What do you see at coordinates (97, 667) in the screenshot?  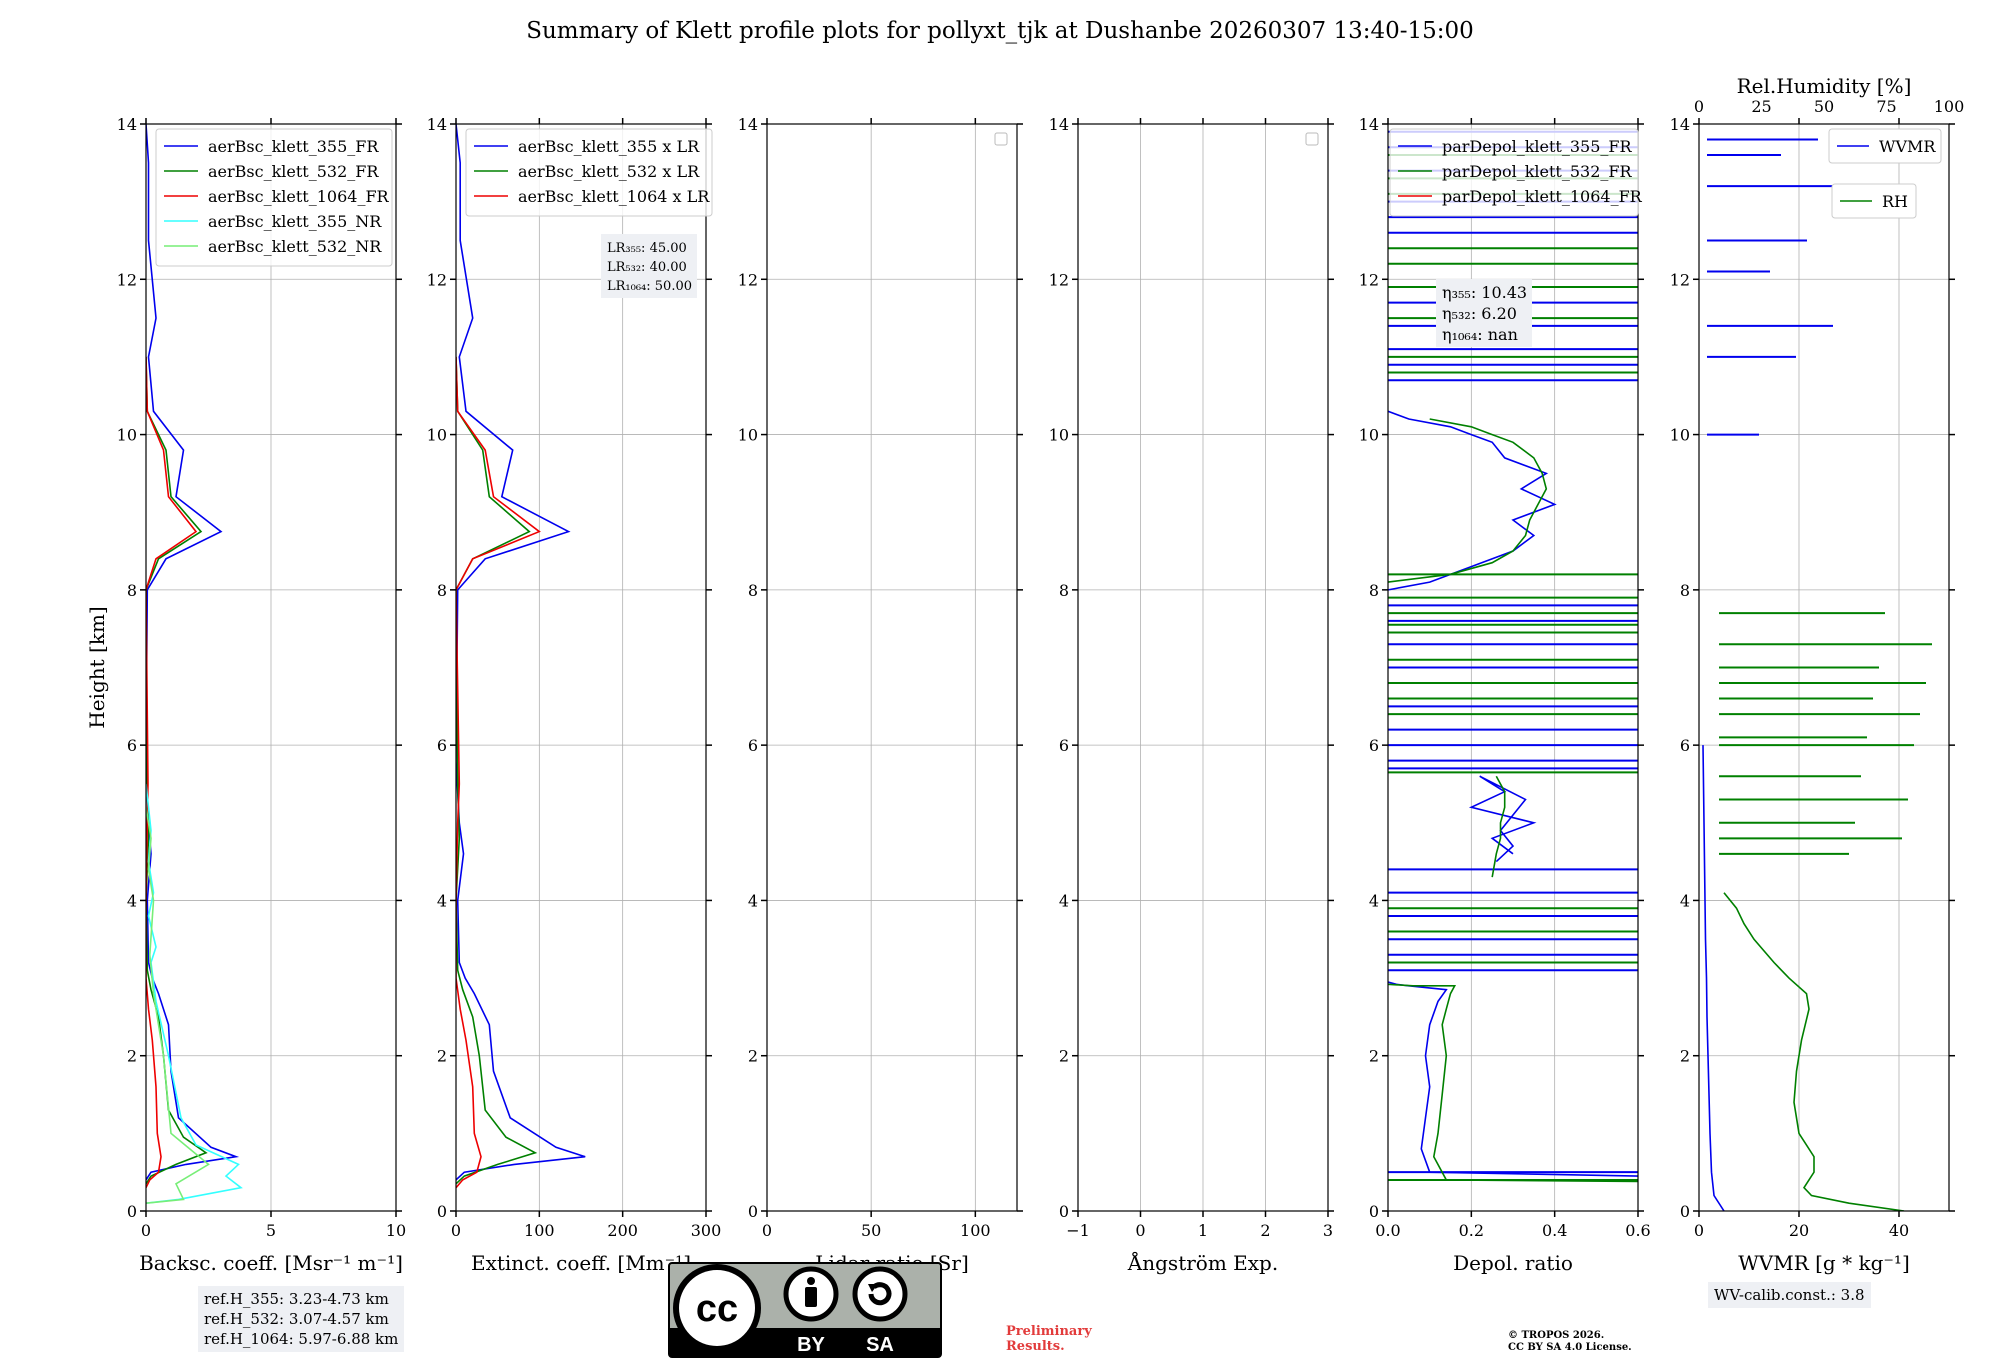 I see `yaxis-label: Height [km]` at bounding box center [97, 667].